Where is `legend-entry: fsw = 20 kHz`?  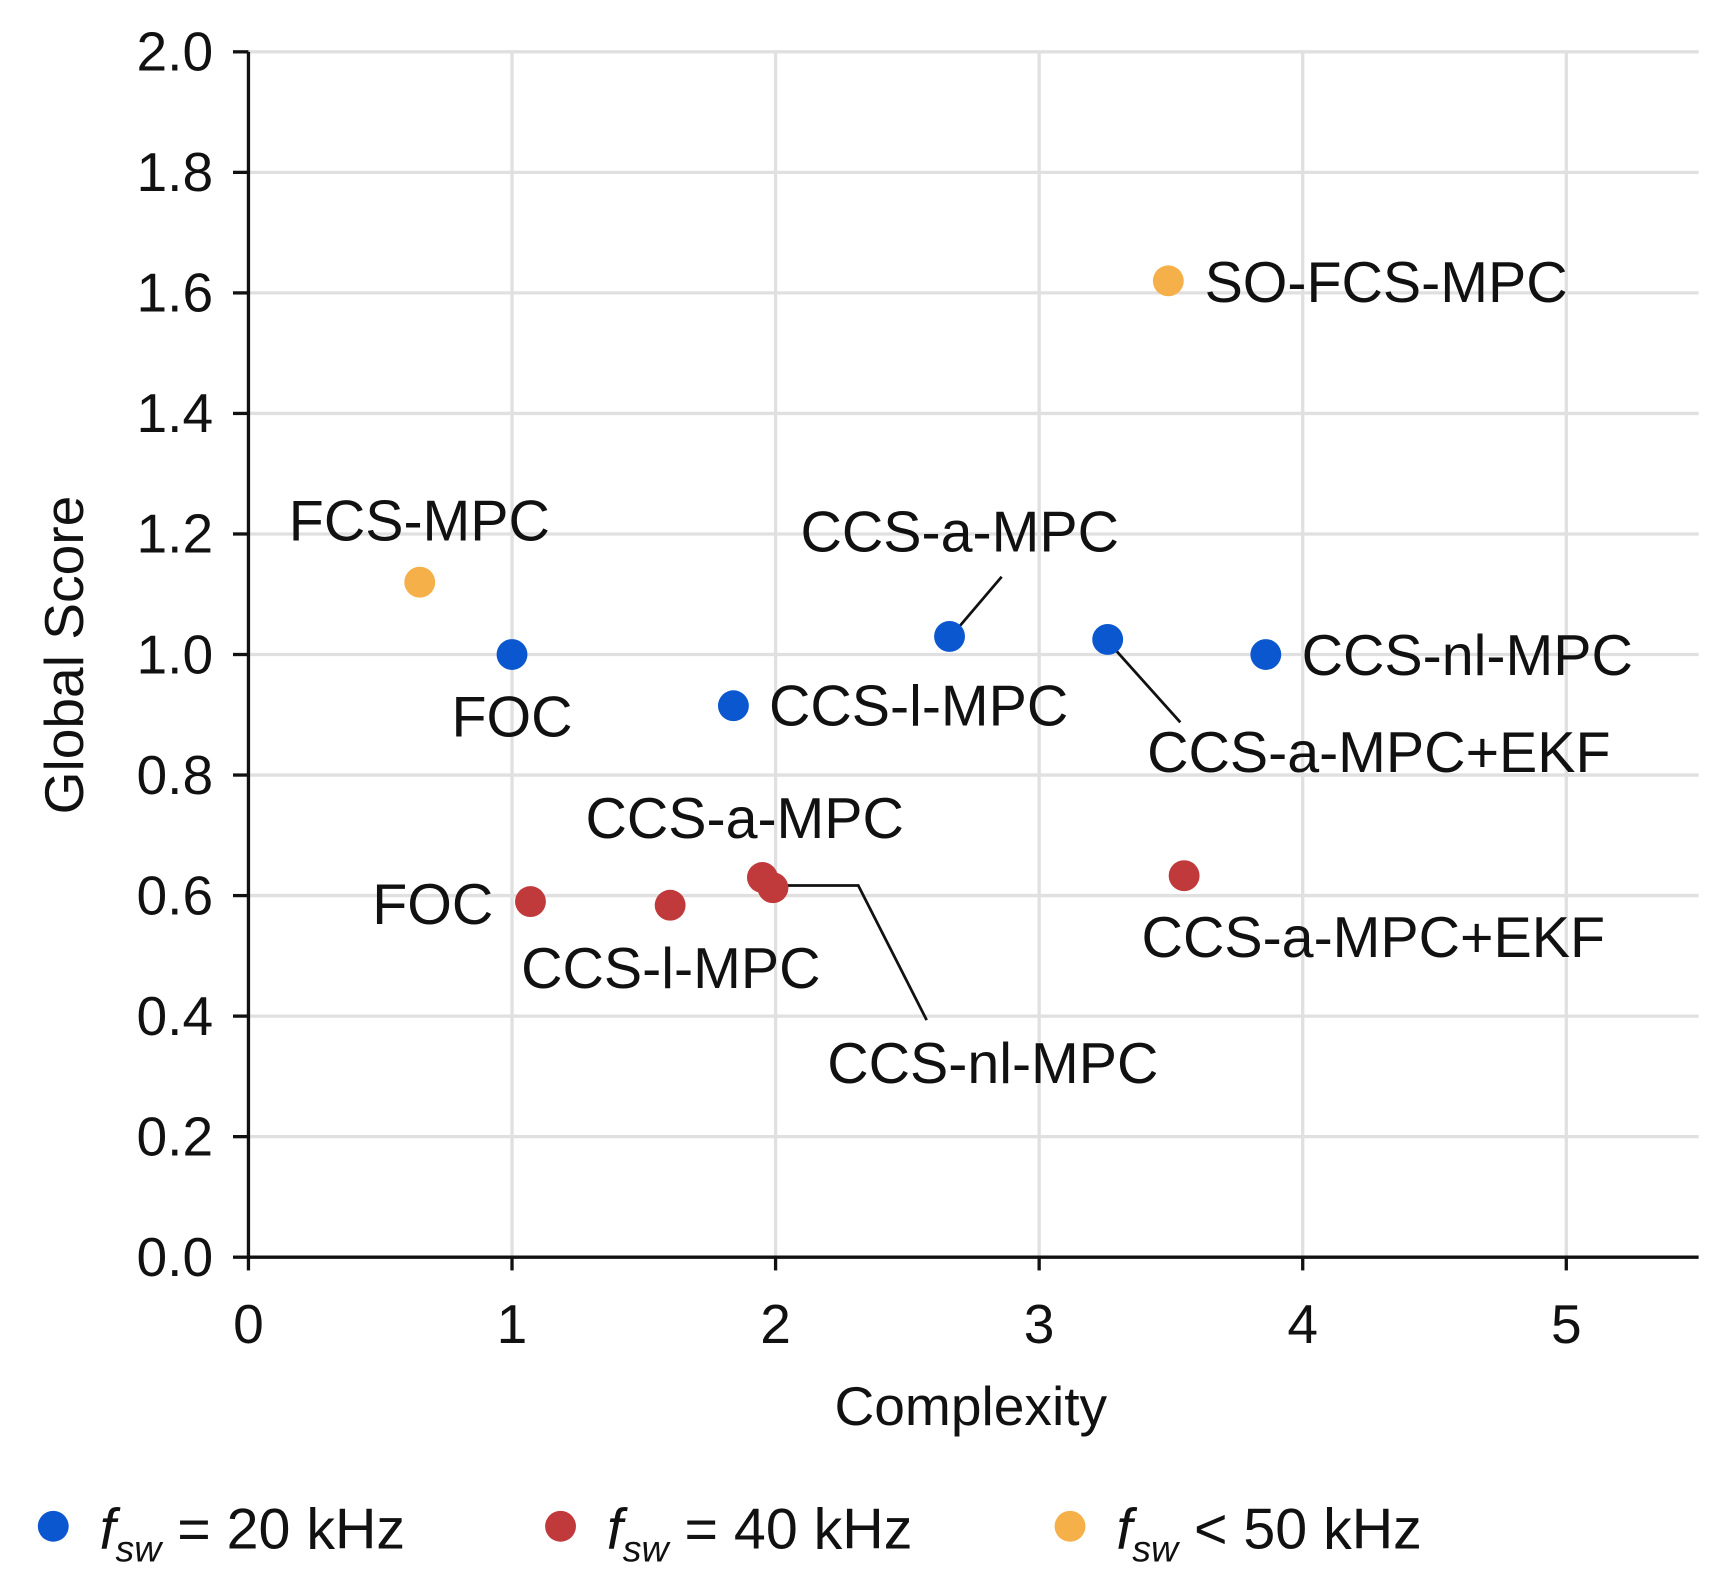
legend-entry: fsw = 20 kHz is located at coordinates (253, 1533).